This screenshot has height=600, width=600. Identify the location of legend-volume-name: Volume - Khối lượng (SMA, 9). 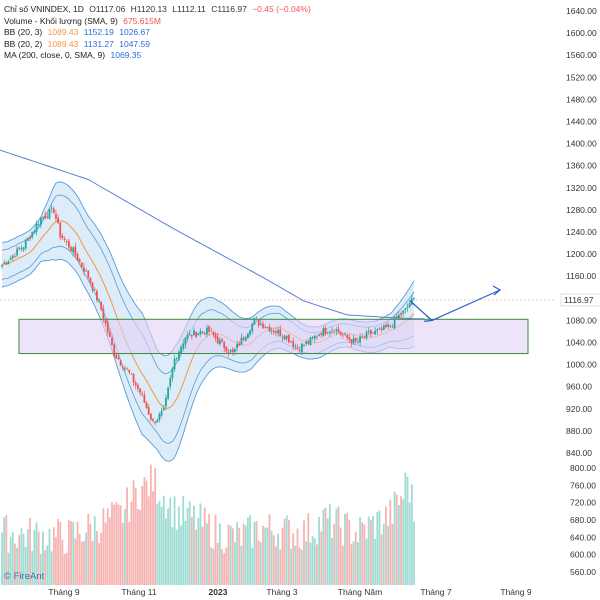
(61, 20).